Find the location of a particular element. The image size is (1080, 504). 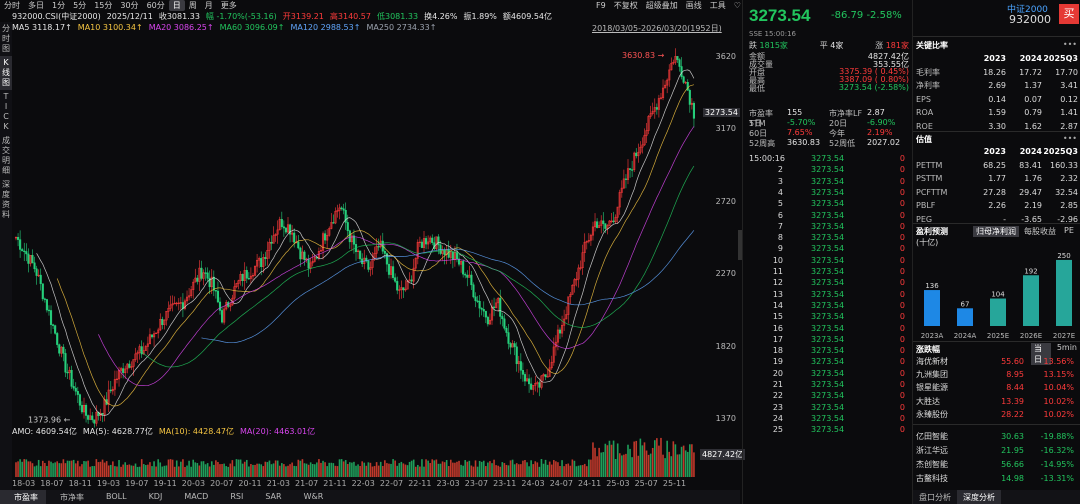

forecast-tab: PE is located at coordinates (1069, 230).